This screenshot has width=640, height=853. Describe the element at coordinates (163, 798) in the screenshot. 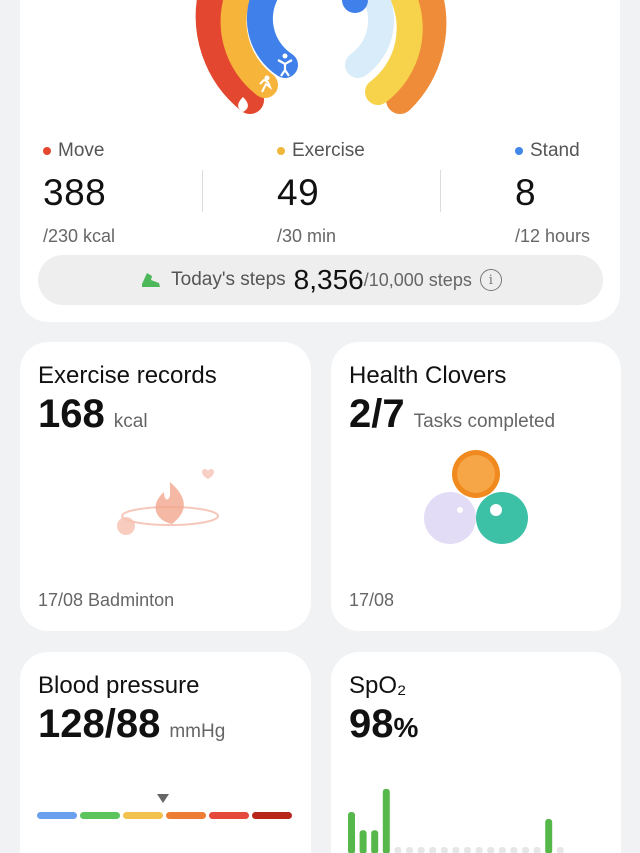

I see `bp-marker` at that location.